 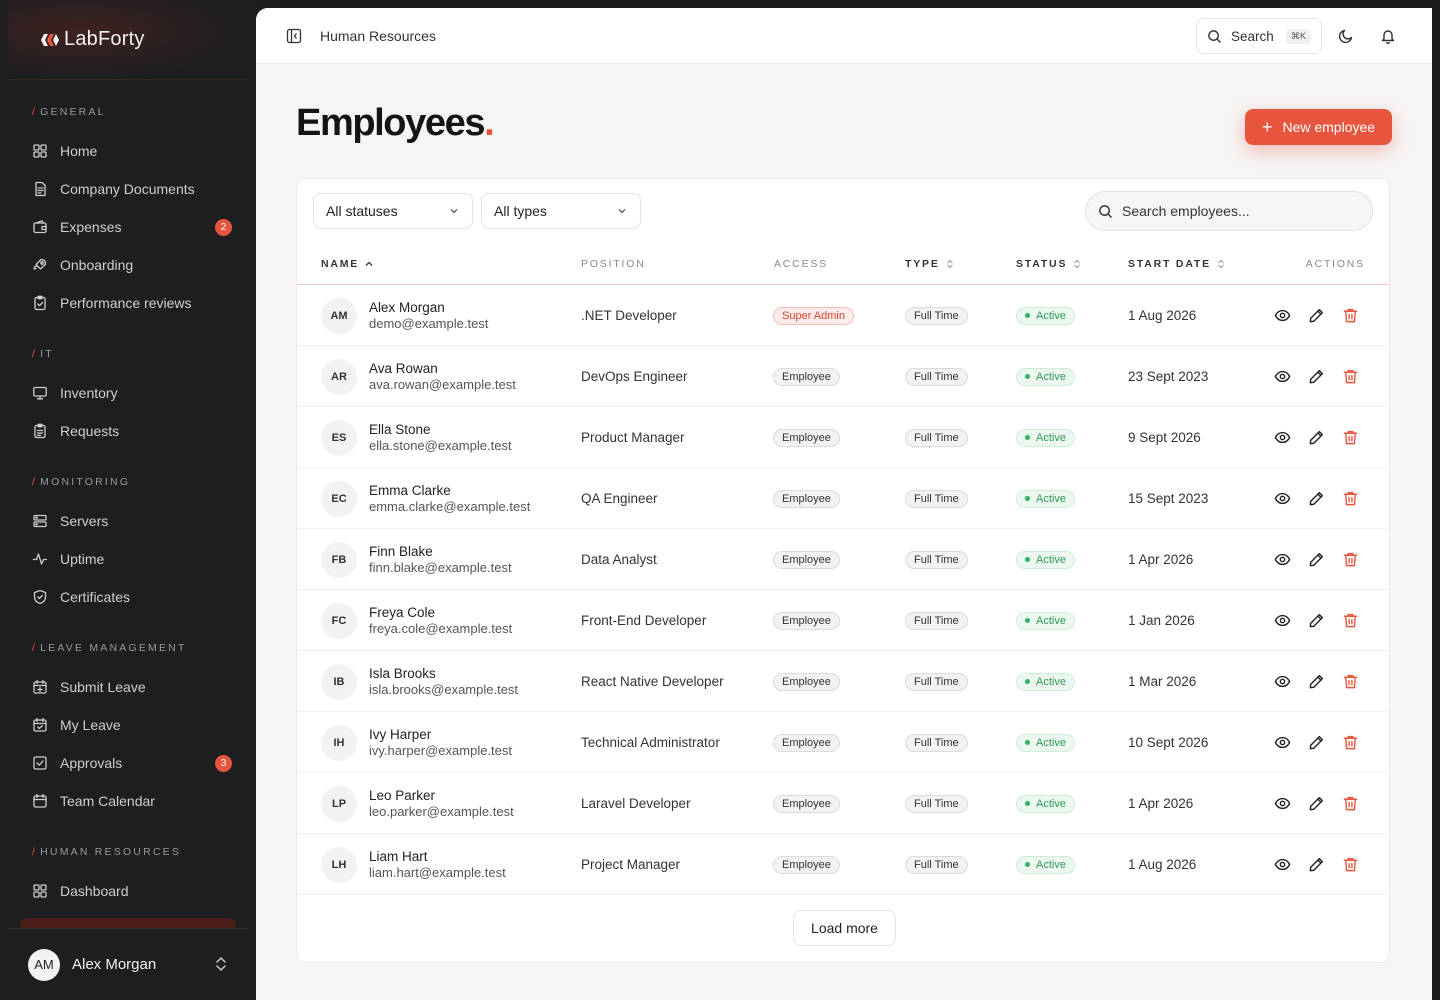 I want to click on column-type: Type, so click(x=929, y=264).